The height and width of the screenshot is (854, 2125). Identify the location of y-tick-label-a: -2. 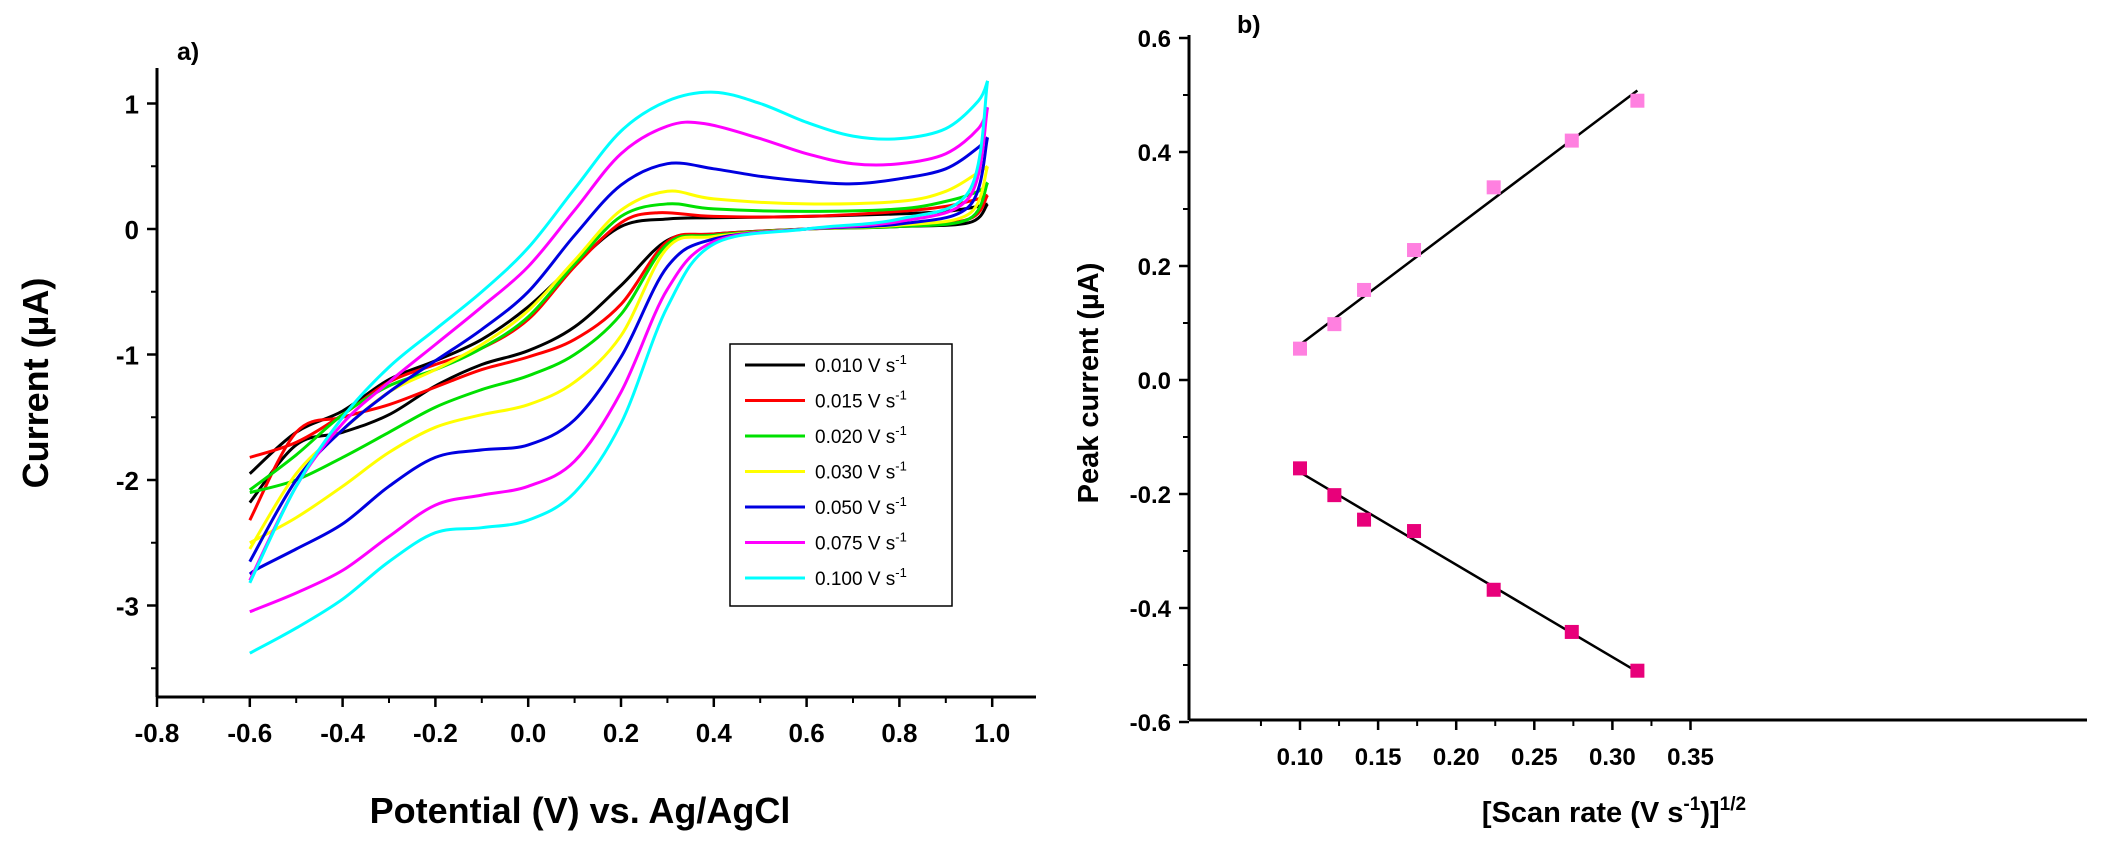
(127, 481).